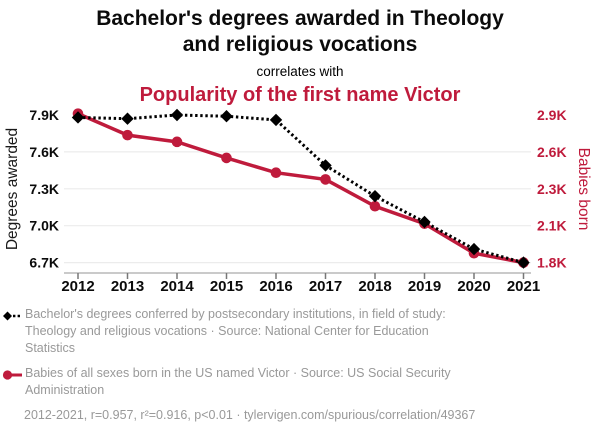  I want to click on degrees-series-legend-marker, so click(12, 316).